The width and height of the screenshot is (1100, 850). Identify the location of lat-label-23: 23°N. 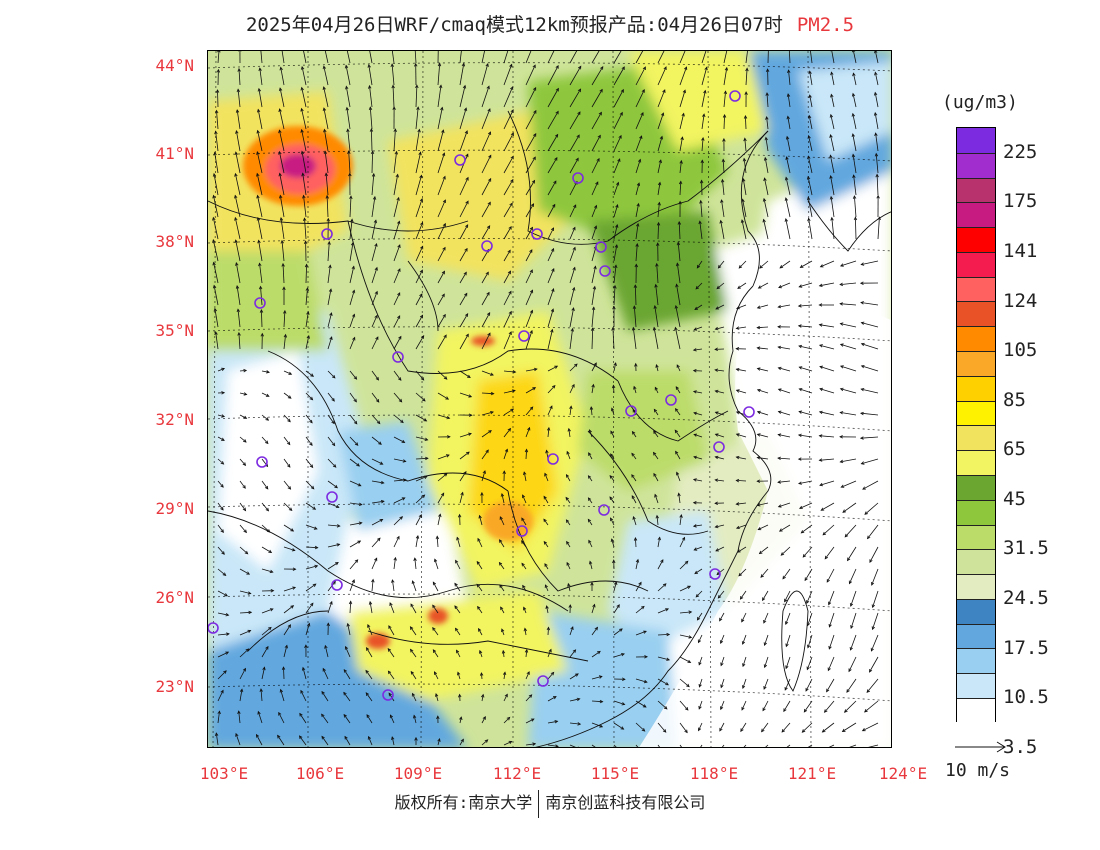
(174, 686).